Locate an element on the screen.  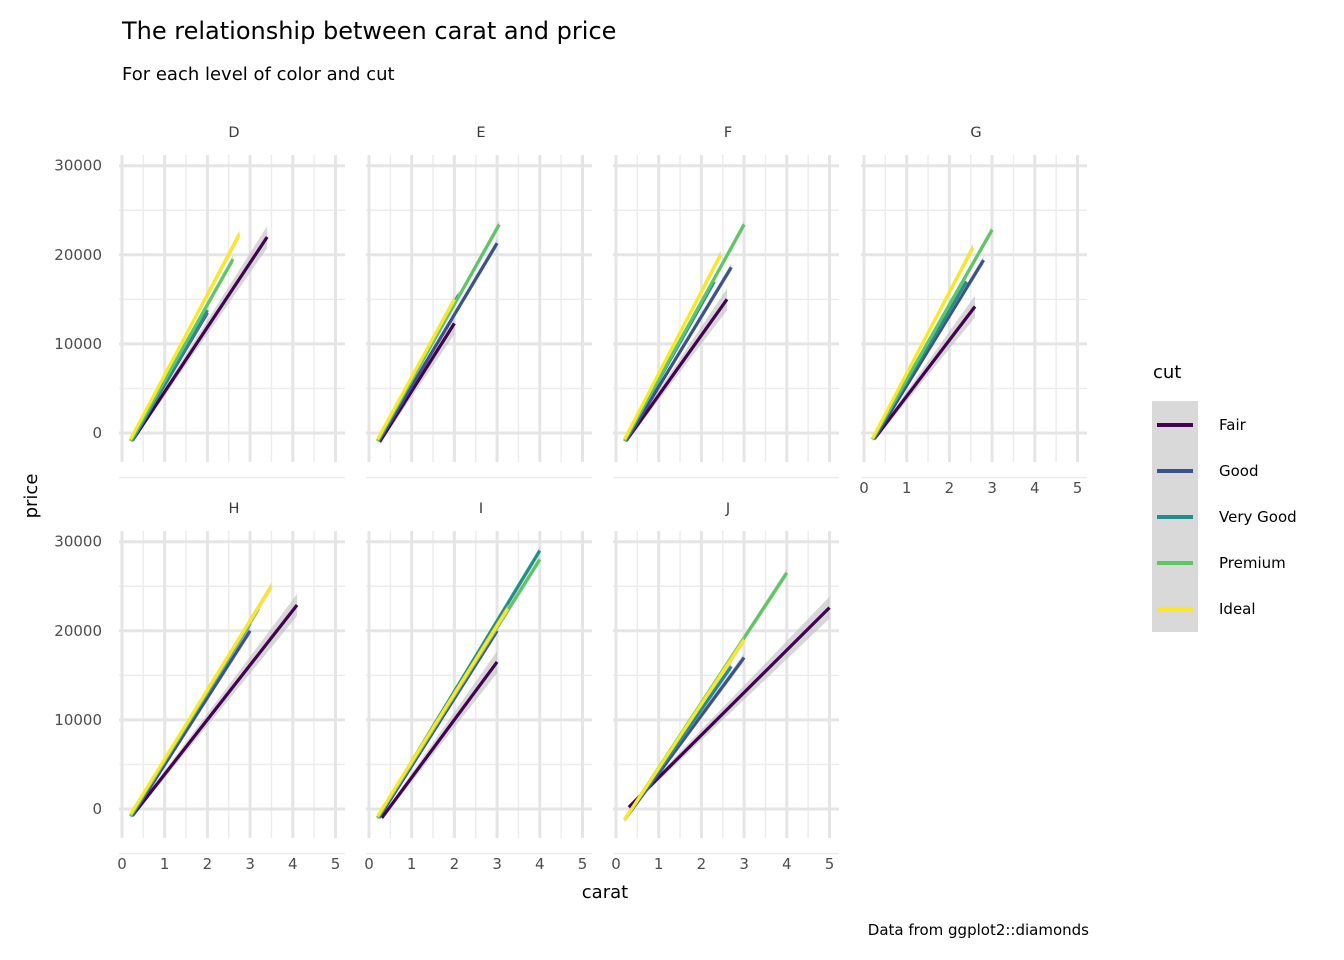
facet-strip-label: D is located at coordinates (233, 133).